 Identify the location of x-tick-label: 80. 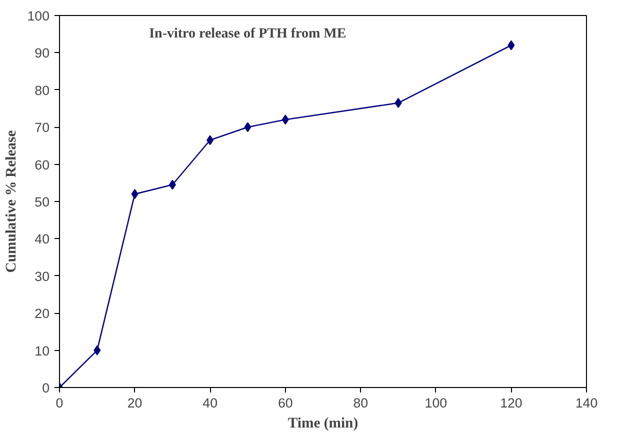
(360, 403).